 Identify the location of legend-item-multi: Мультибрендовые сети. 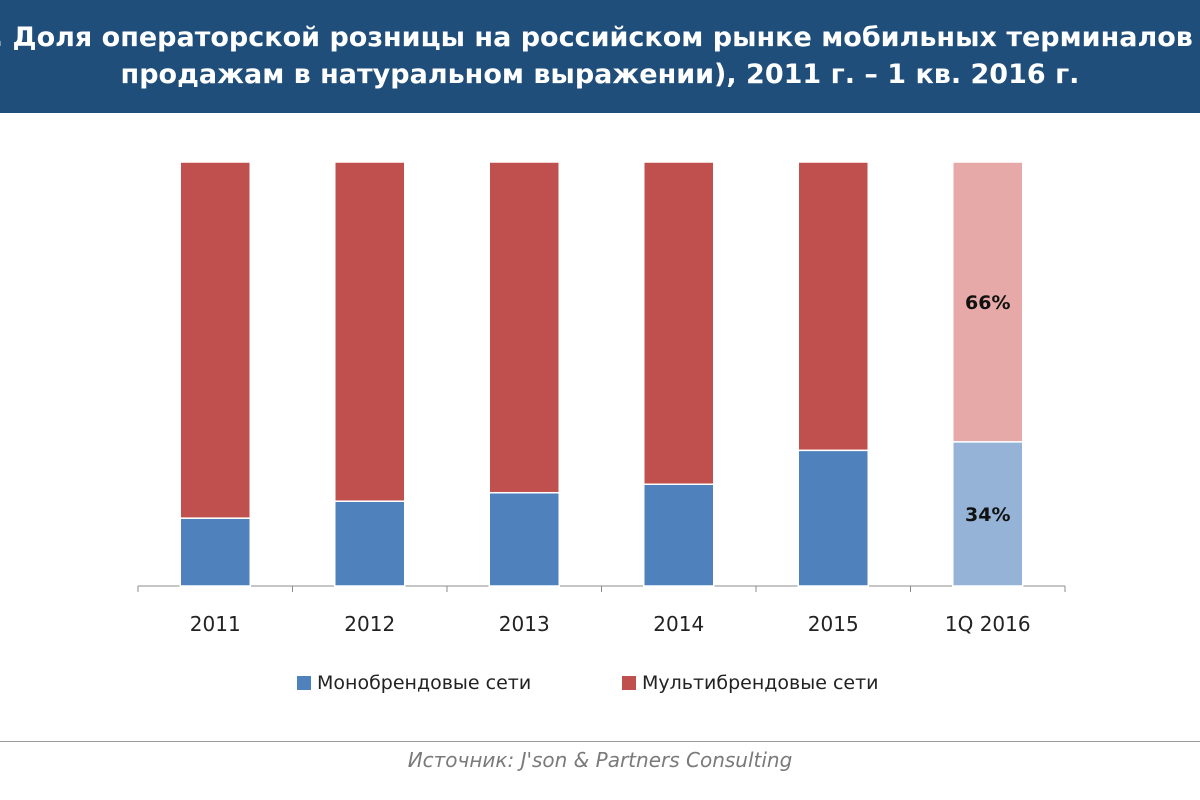
(750, 683).